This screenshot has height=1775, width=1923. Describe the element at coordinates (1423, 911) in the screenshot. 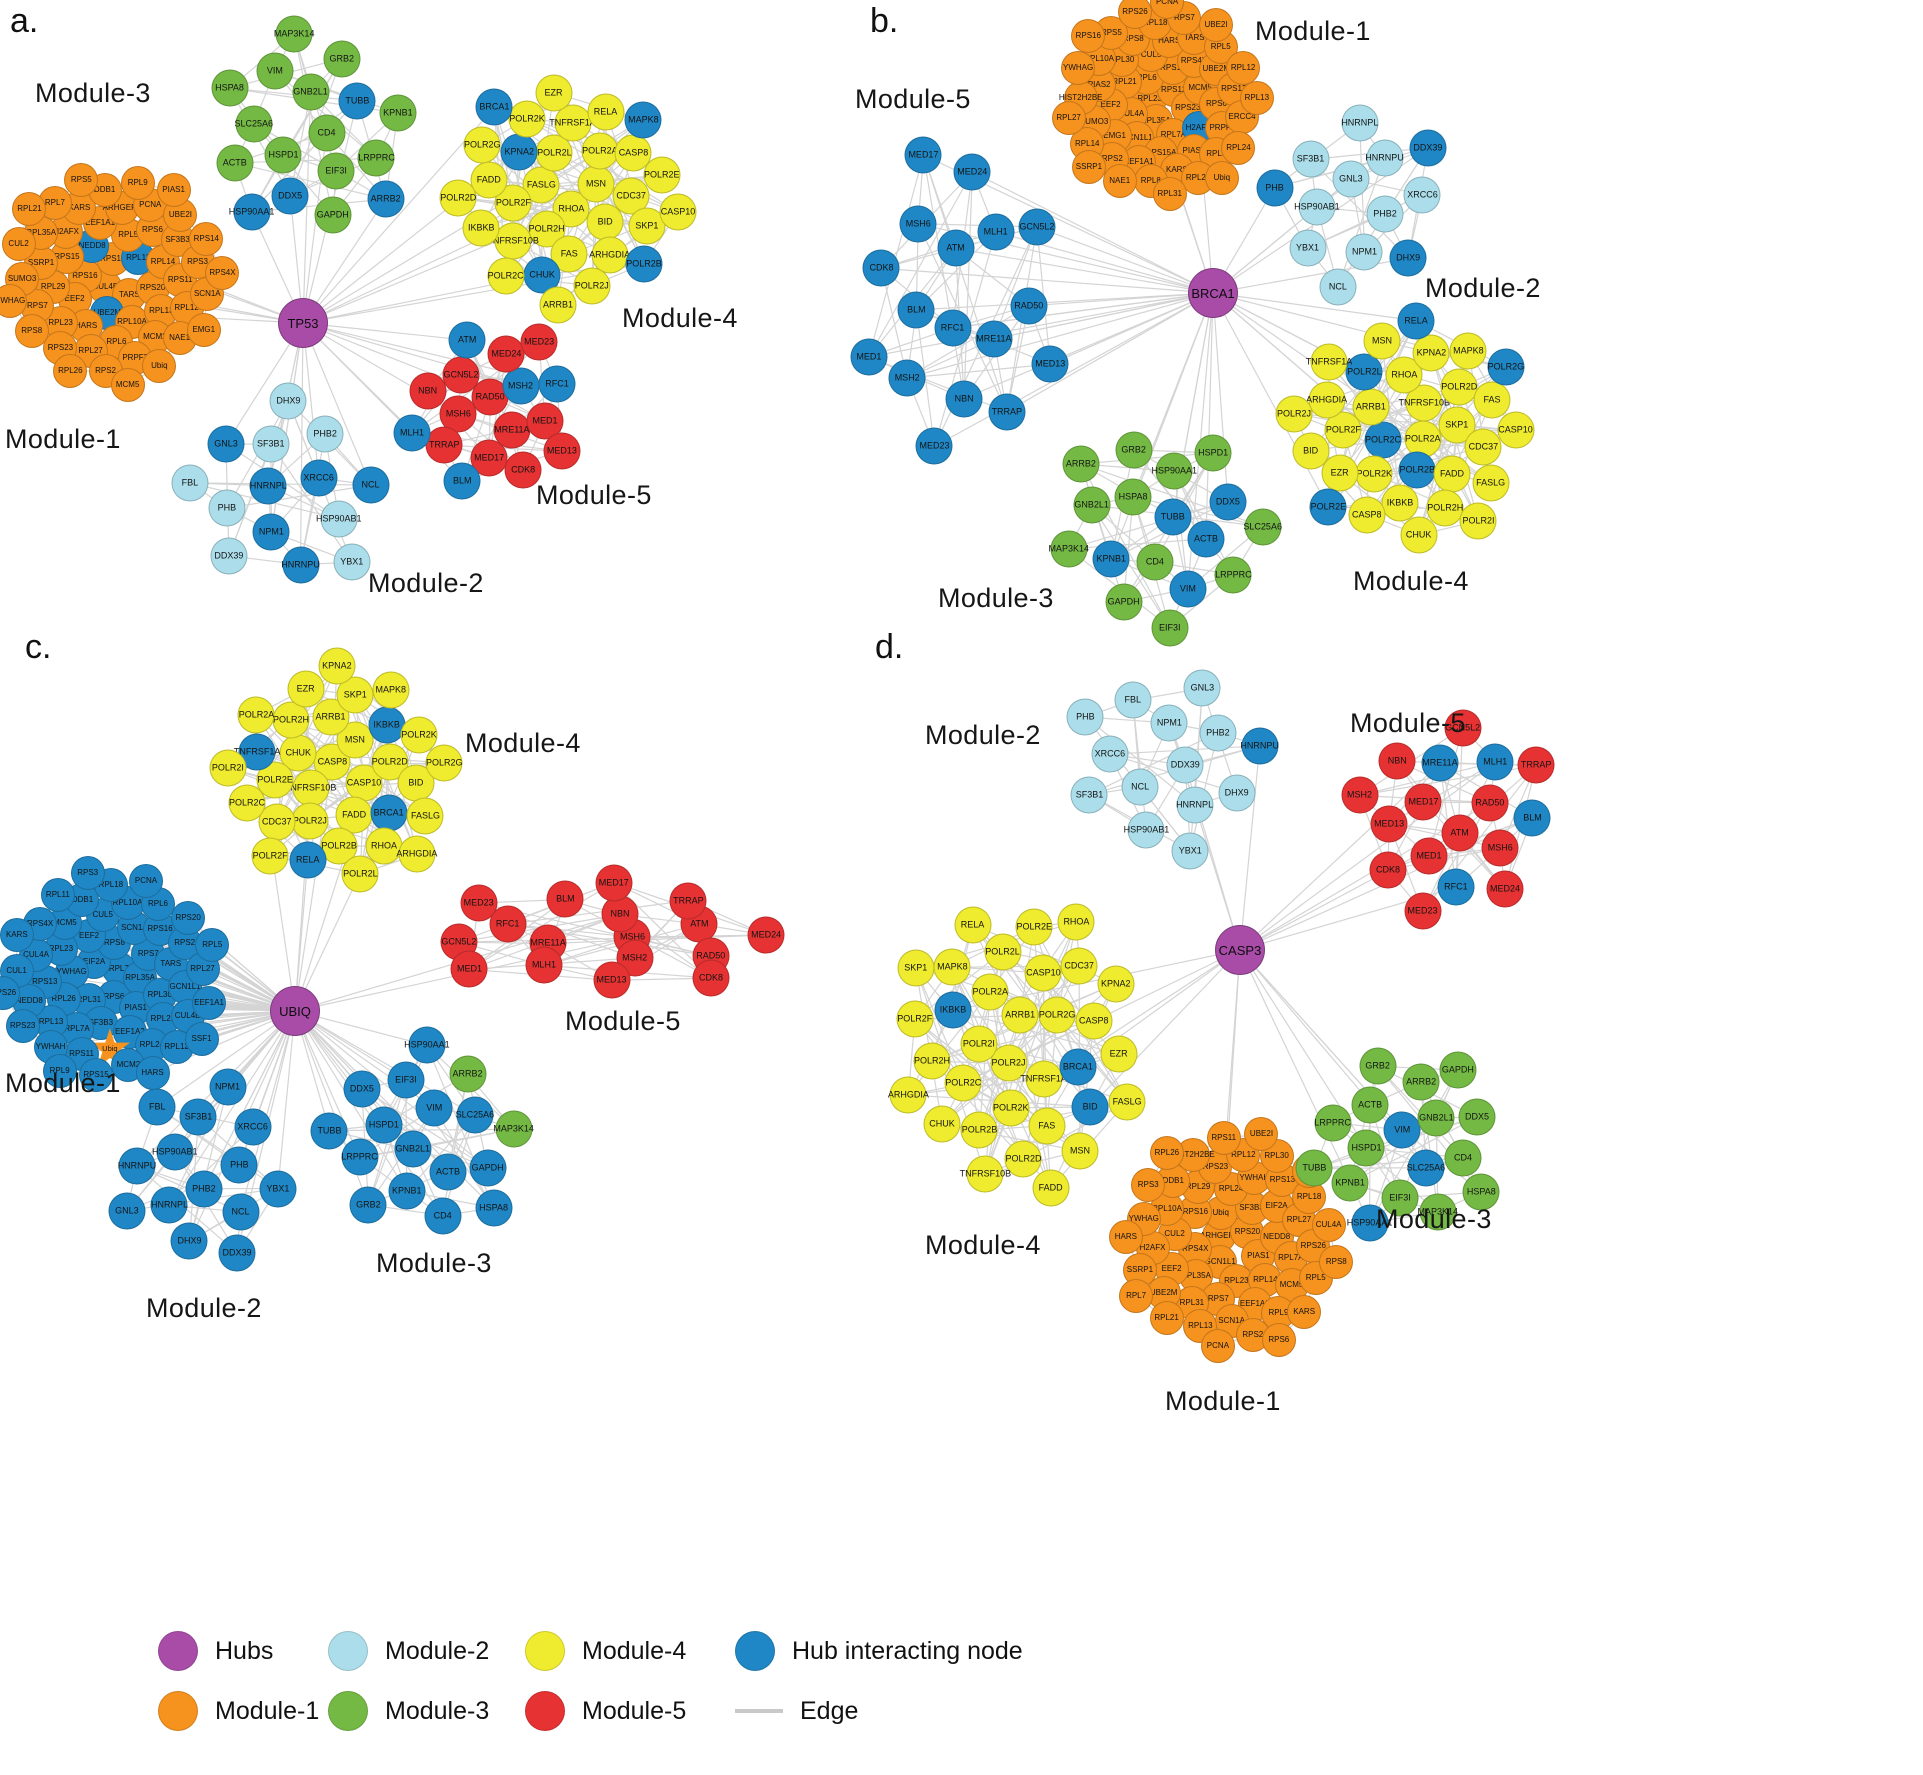

I see `node-med23: MED23` at that location.